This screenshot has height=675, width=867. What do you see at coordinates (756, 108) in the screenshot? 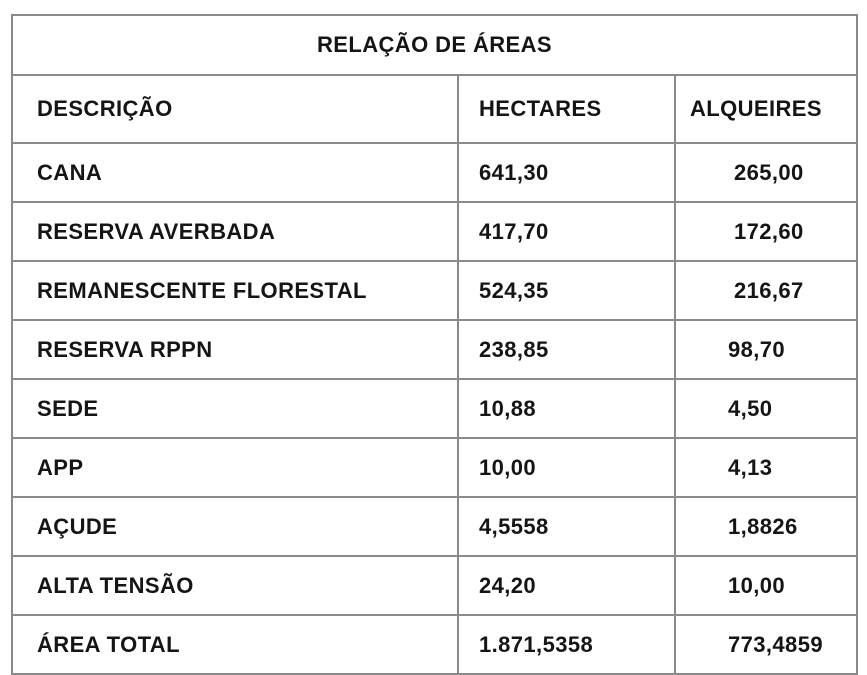
I see `header-alqueires: ALQUEIRES` at bounding box center [756, 108].